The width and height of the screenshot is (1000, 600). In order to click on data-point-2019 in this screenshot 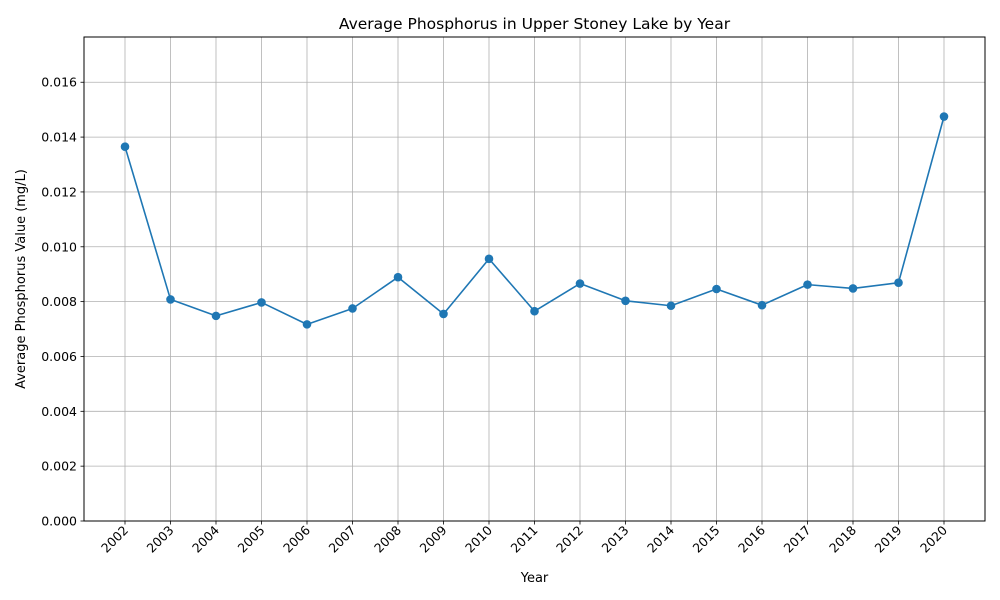, I will do `click(898, 283)`.